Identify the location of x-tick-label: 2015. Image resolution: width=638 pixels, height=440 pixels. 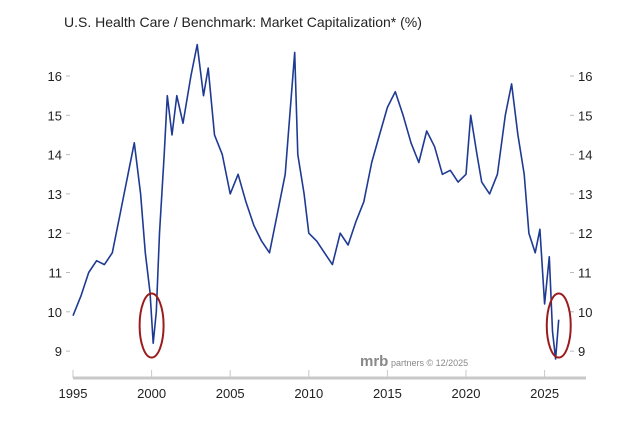
(387, 393).